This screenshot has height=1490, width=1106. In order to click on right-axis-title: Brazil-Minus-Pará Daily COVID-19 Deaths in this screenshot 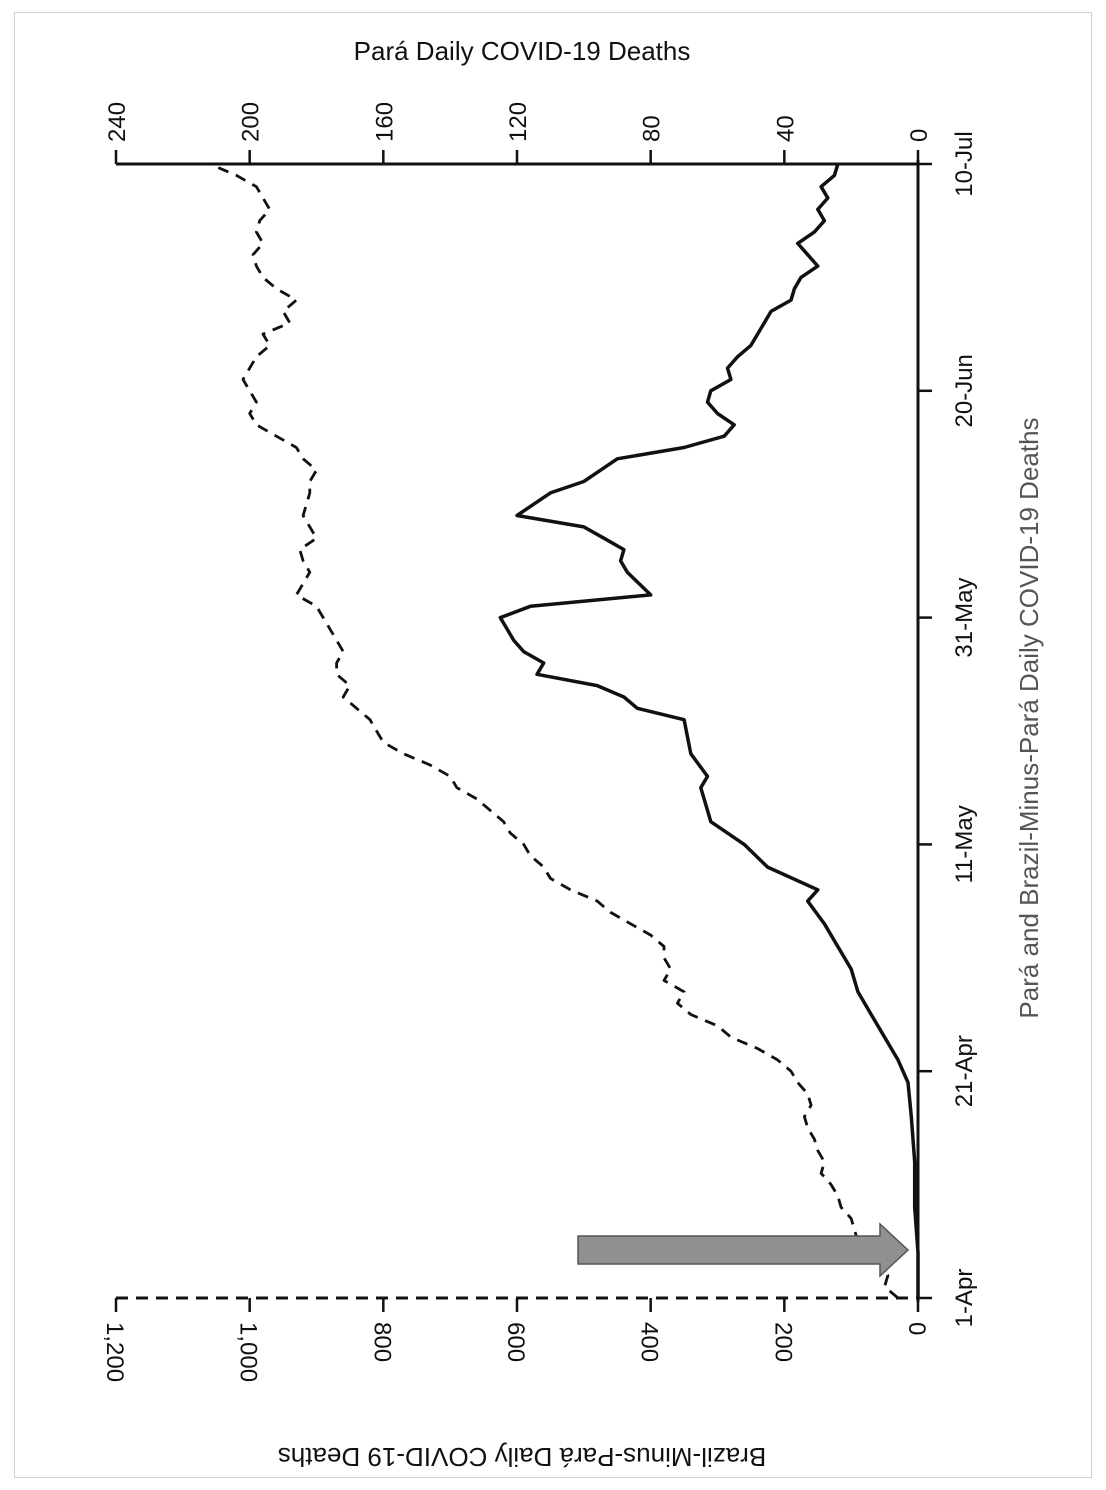, I will do `click(522, 1457)`.